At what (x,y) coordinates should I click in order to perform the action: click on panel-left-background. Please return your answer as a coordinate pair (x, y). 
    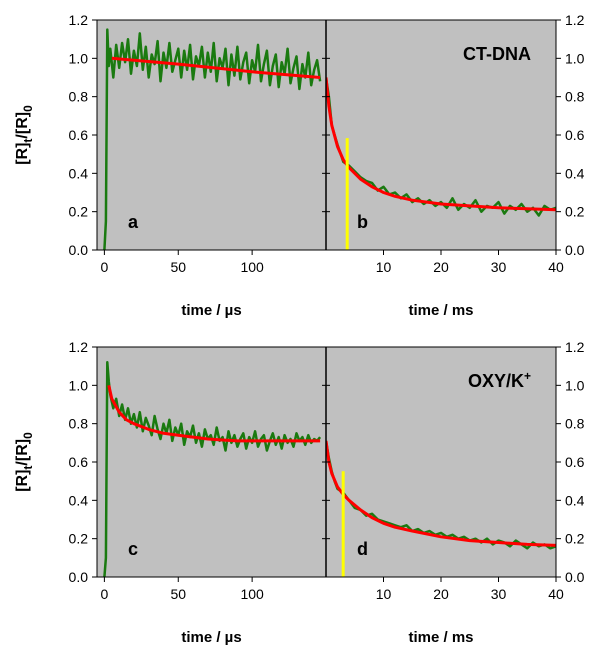
    Looking at the image, I should click on (211, 462).